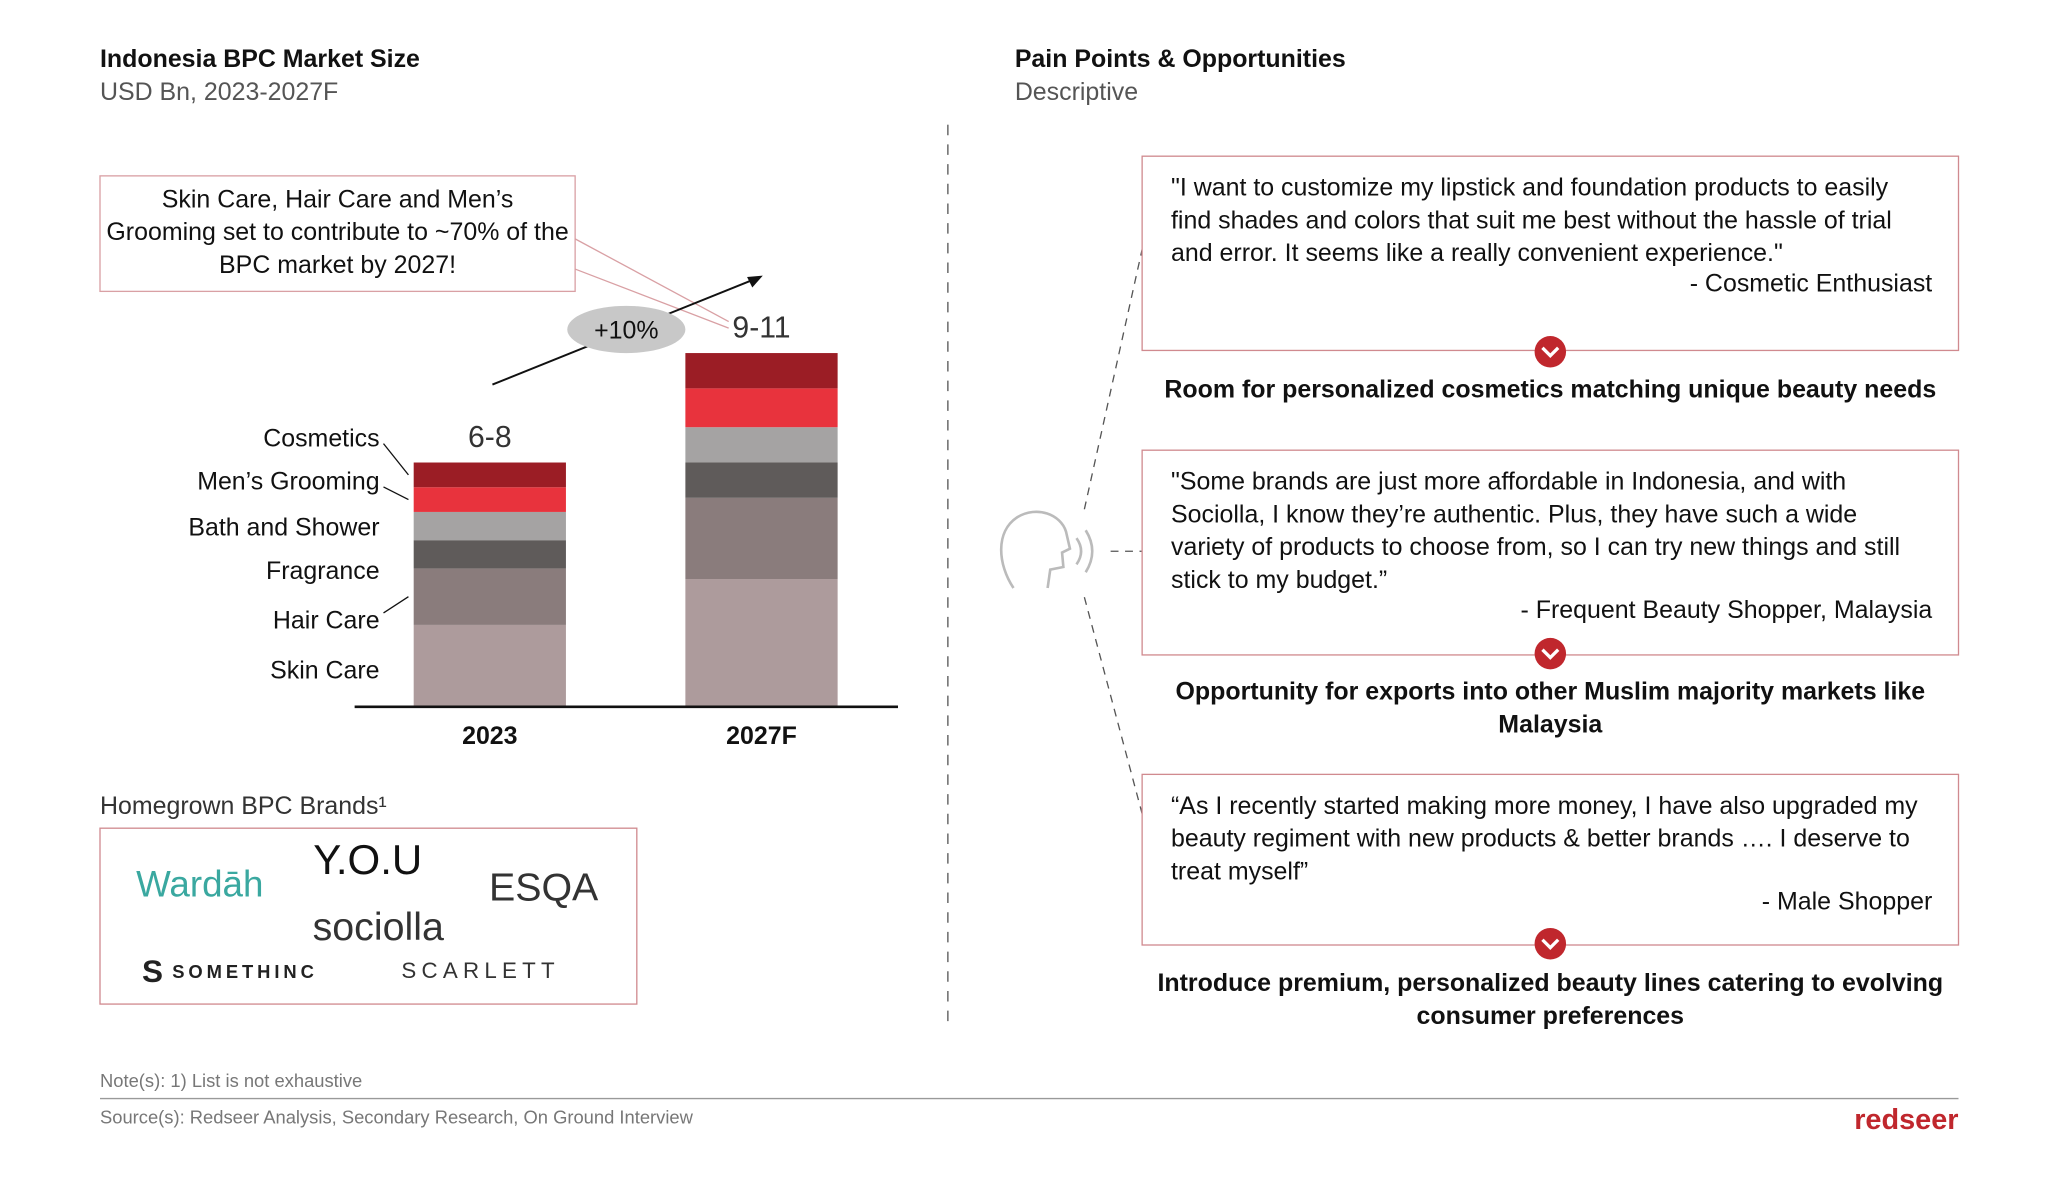 The height and width of the screenshot is (1197, 2048). I want to click on brand-logo: Wardāh, so click(199, 883).